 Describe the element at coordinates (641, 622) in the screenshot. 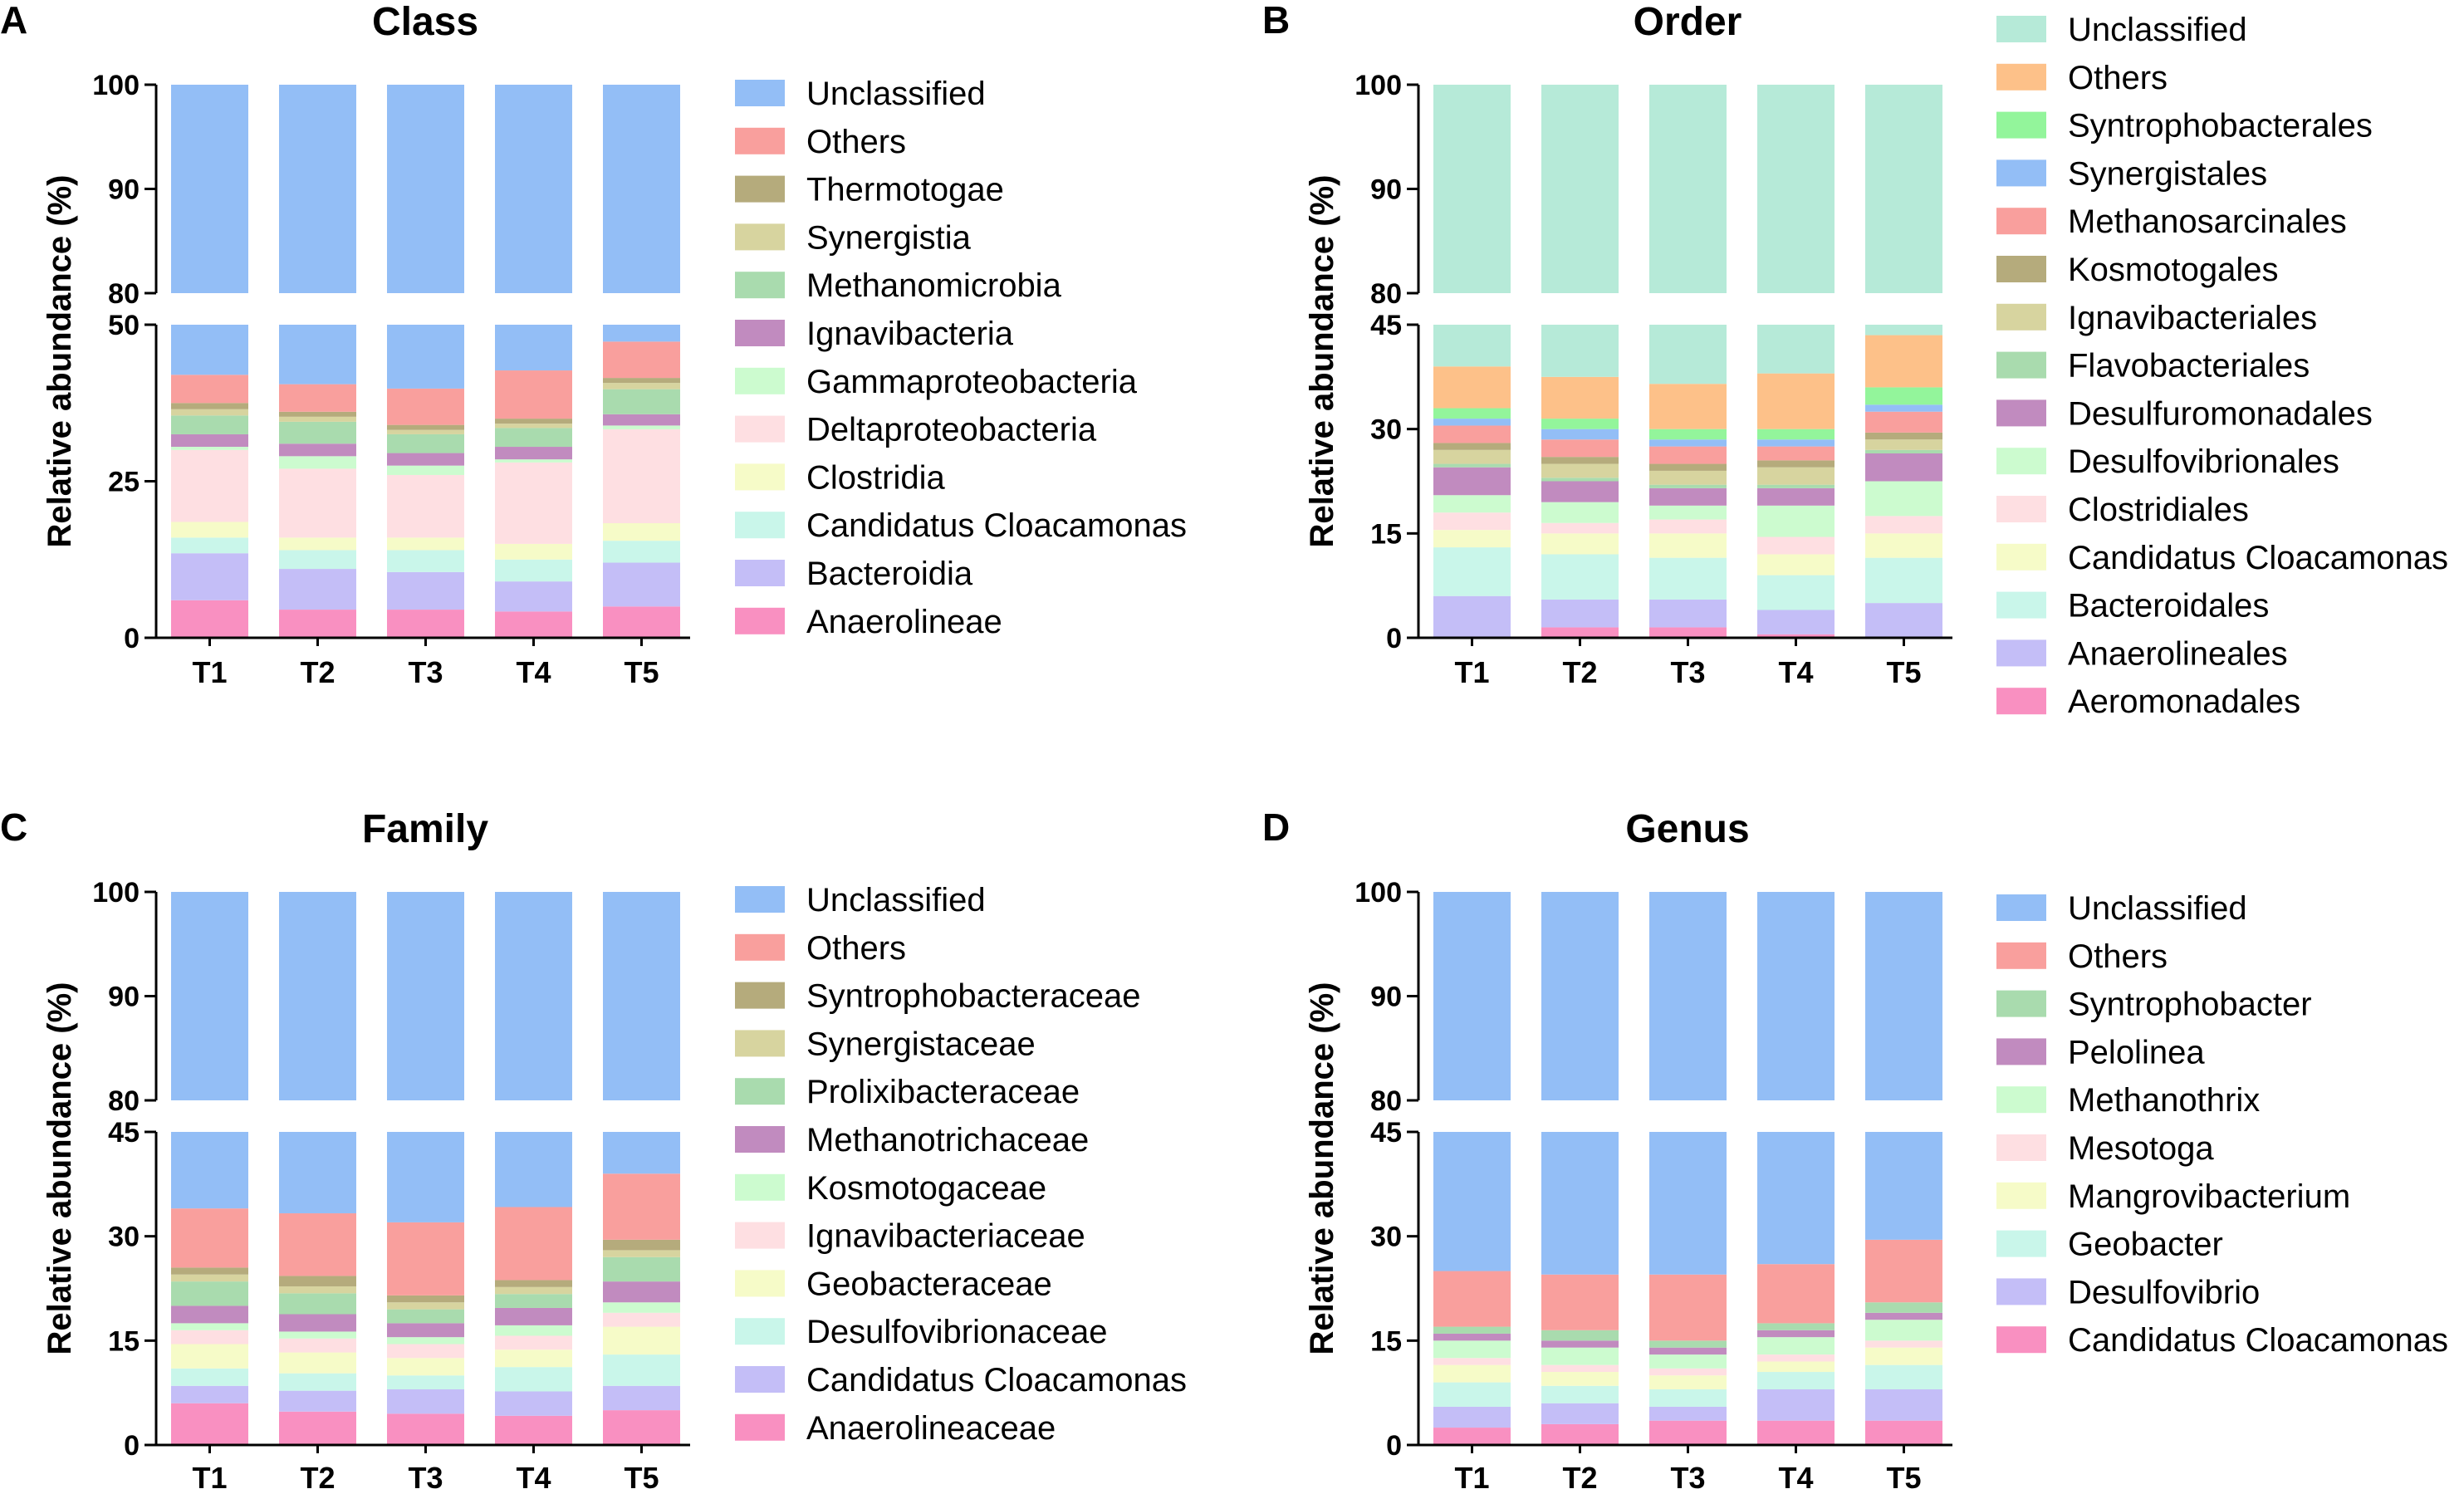

I see `bar-segment-t5-anaerolineae-lower` at that location.